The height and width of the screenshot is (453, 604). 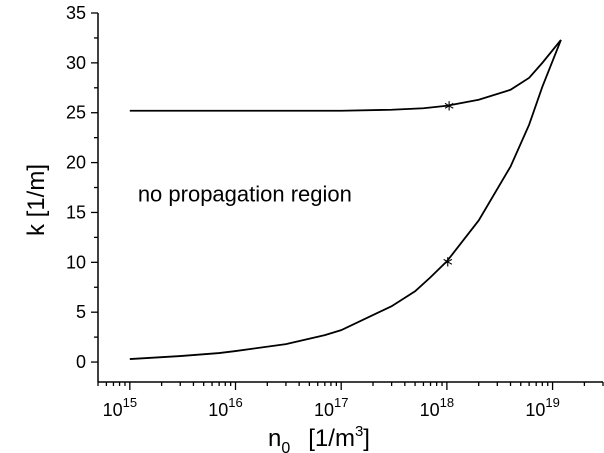 I want to click on x-ticks: 1015 1016 1017 1018 1019, so click(x=350, y=401).